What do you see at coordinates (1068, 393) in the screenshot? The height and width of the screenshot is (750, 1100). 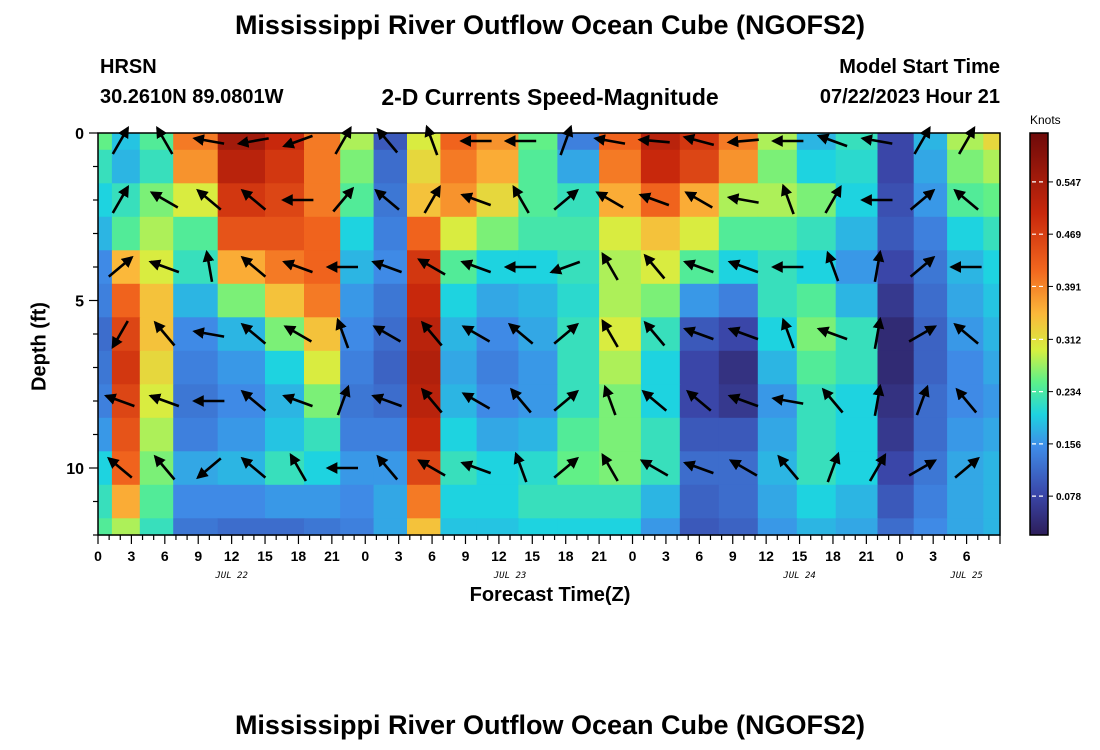 I see `colorbar-tick-label: 0.234` at bounding box center [1068, 393].